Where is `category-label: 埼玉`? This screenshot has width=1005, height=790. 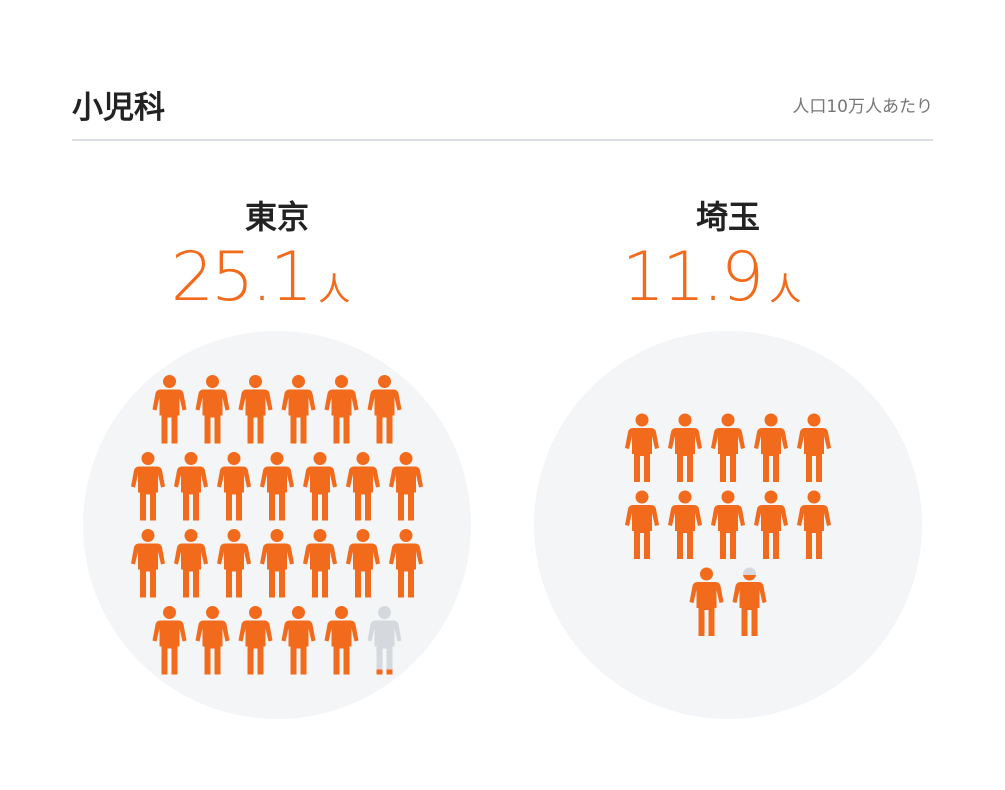
category-label: 埼玉 is located at coordinates (728, 217).